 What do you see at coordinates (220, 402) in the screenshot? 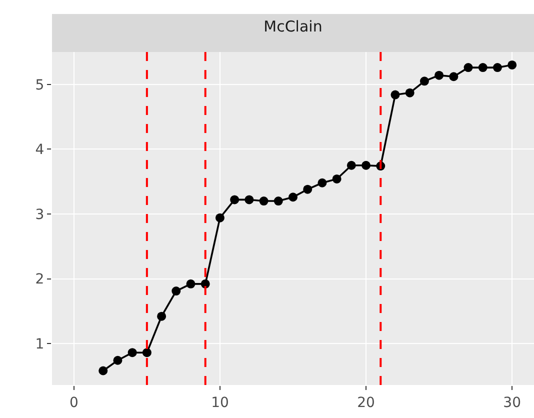
I see `x-tick-label: 10` at bounding box center [220, 402].